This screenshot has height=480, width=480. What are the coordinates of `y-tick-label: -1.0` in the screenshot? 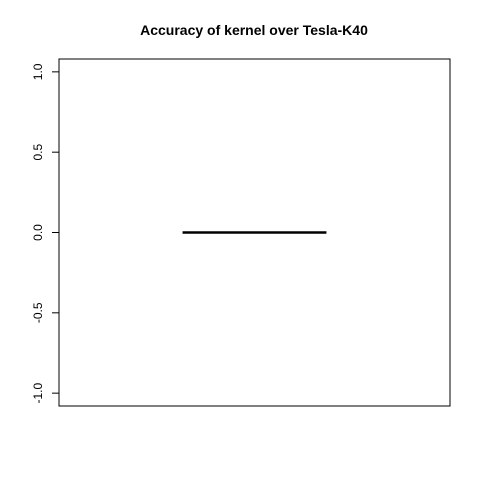 It's located at (38, 392).